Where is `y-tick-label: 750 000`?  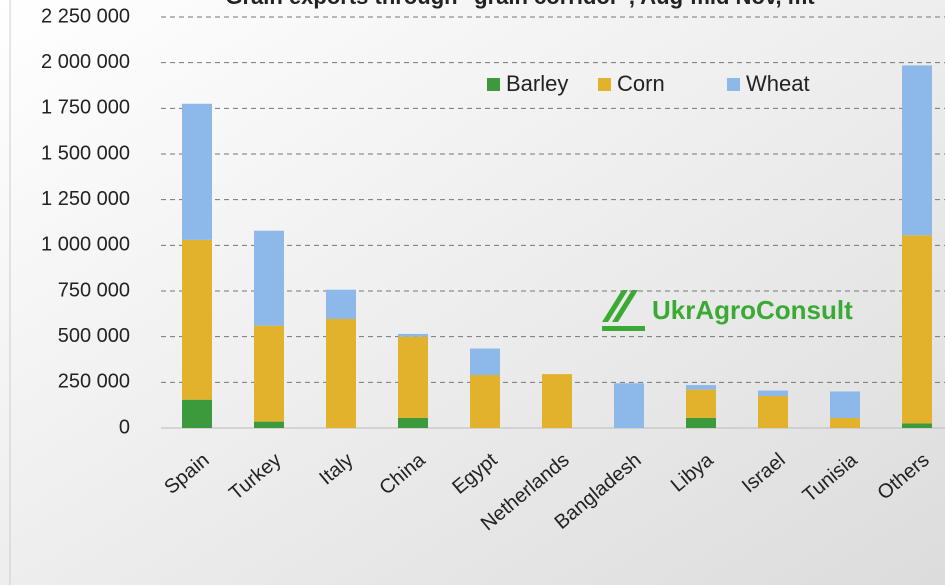 y-tick-label: 750 000 is located at coordinates (94, 290).